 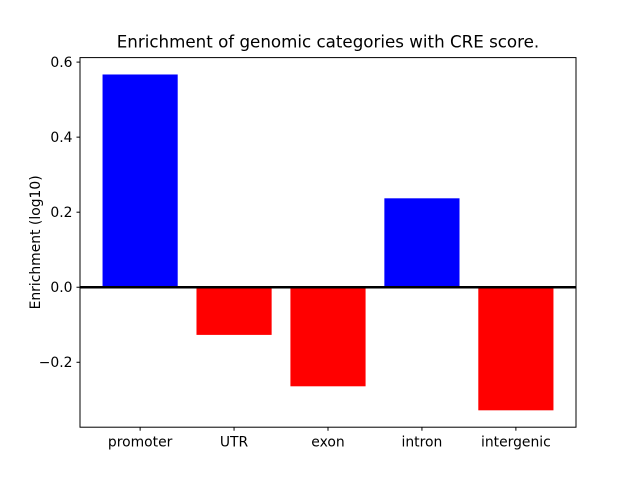 What do you see at coordinates (140, 181) in the screenshot?
I see `bar-promoter` at bounding box center [140, 181].